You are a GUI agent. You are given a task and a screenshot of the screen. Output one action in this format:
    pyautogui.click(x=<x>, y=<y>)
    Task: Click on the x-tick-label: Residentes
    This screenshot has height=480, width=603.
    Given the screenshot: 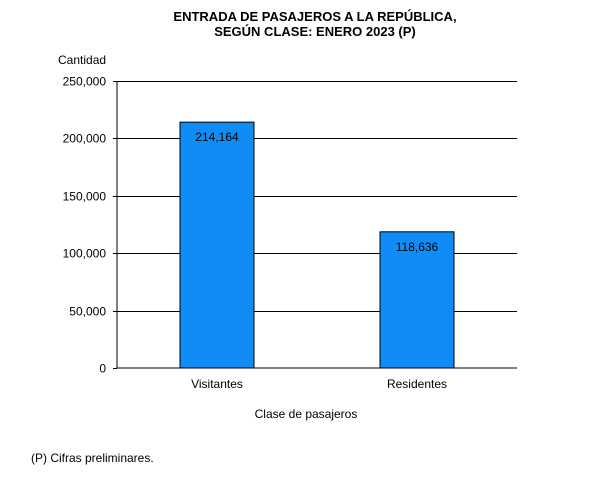 What is the action you would take?
    pyautogui.click(x=417, y=384)
    